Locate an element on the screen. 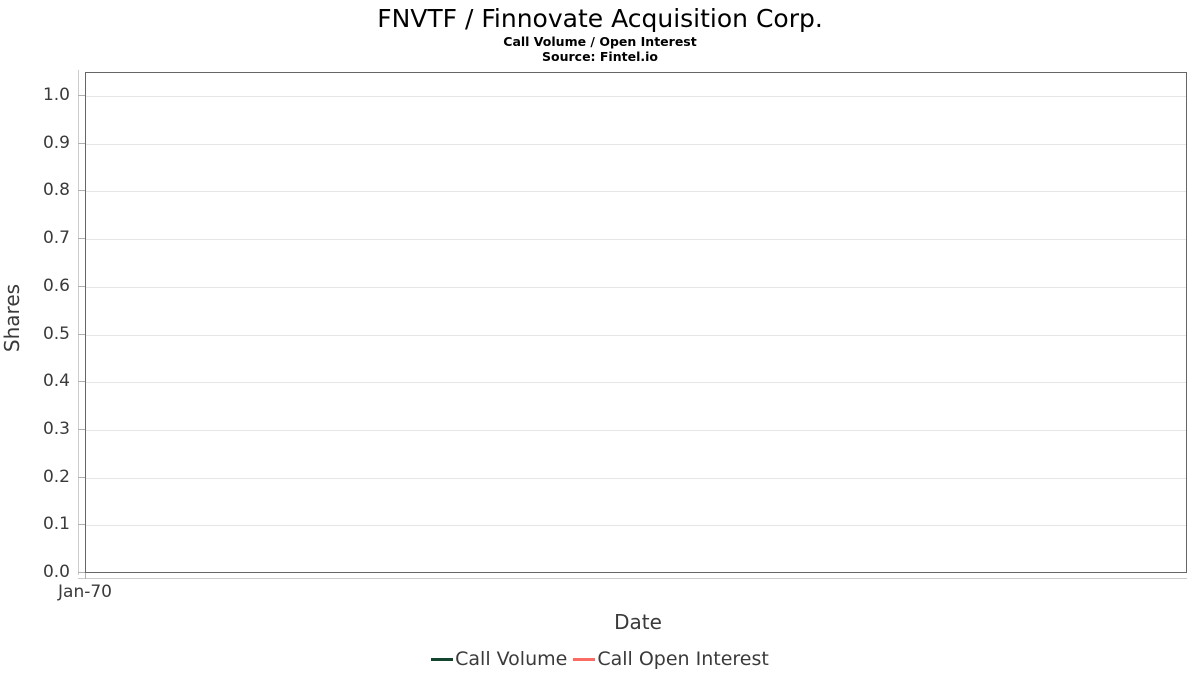 This screenshot has width=1200, height=675. chart-source-label: Source: Fintel.io is located at coordinates (600, 56).